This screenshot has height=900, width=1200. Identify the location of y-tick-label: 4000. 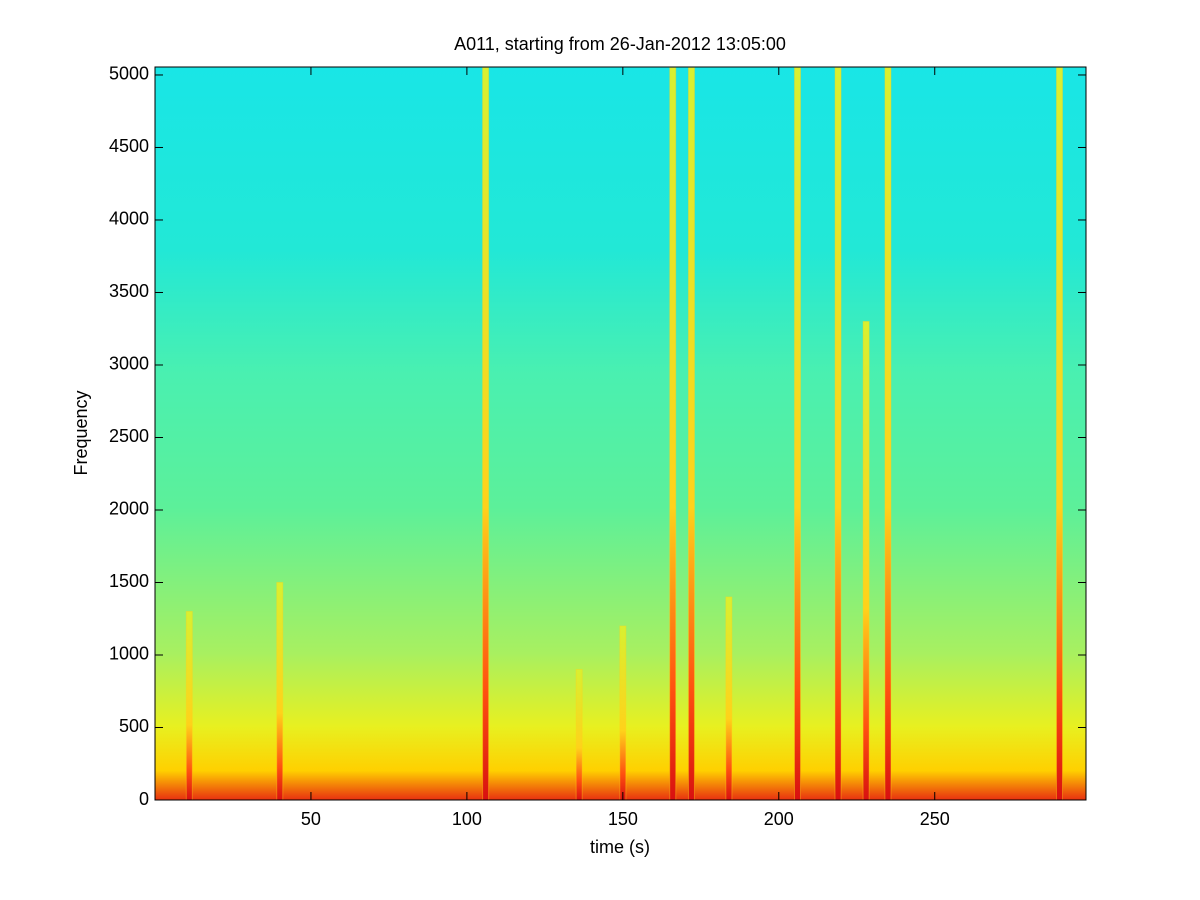
(129, 219).